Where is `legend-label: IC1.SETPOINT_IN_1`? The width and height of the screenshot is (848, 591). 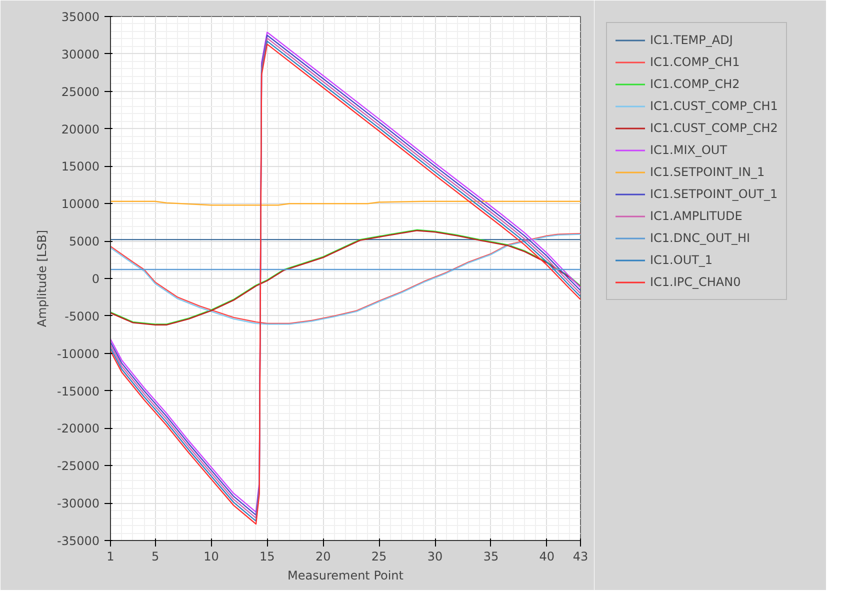 legend-label: IC1.SETPOINT_IN_1 is located at coordinates (707, 172).